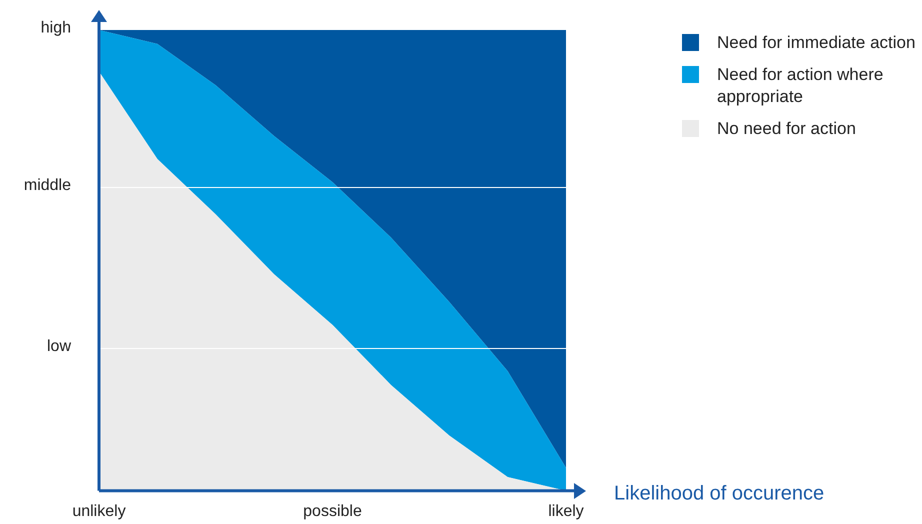 This screenshot has height=524, width=922. I want to click on x-tick-label: unlikely, so click(99, 511).